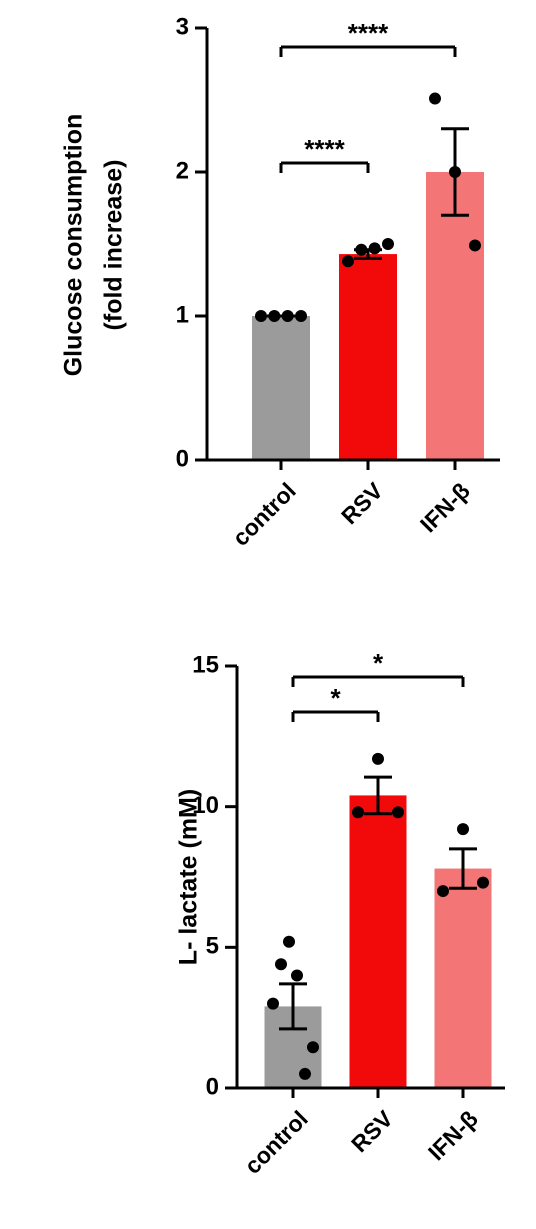 Image resolution: width=536 pixels, height=1229 pixels. What do you see at coordinates (182, 170) in the screenshot?
I see `y-tick-label: 2` at bounding box center [182, 170].